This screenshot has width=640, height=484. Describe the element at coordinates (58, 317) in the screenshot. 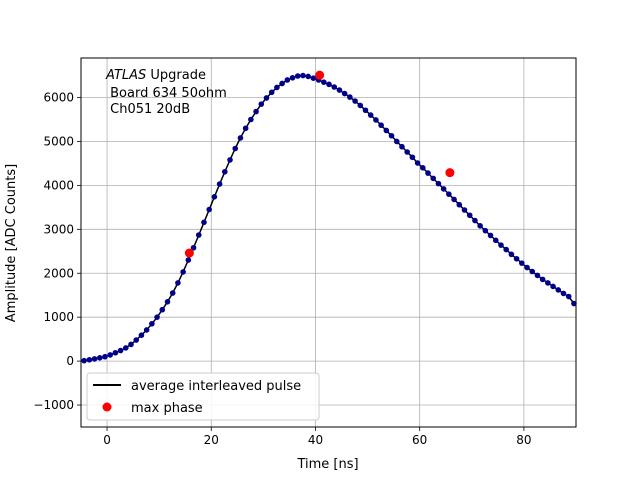

I see `y-tick-label: 1000` at that location.